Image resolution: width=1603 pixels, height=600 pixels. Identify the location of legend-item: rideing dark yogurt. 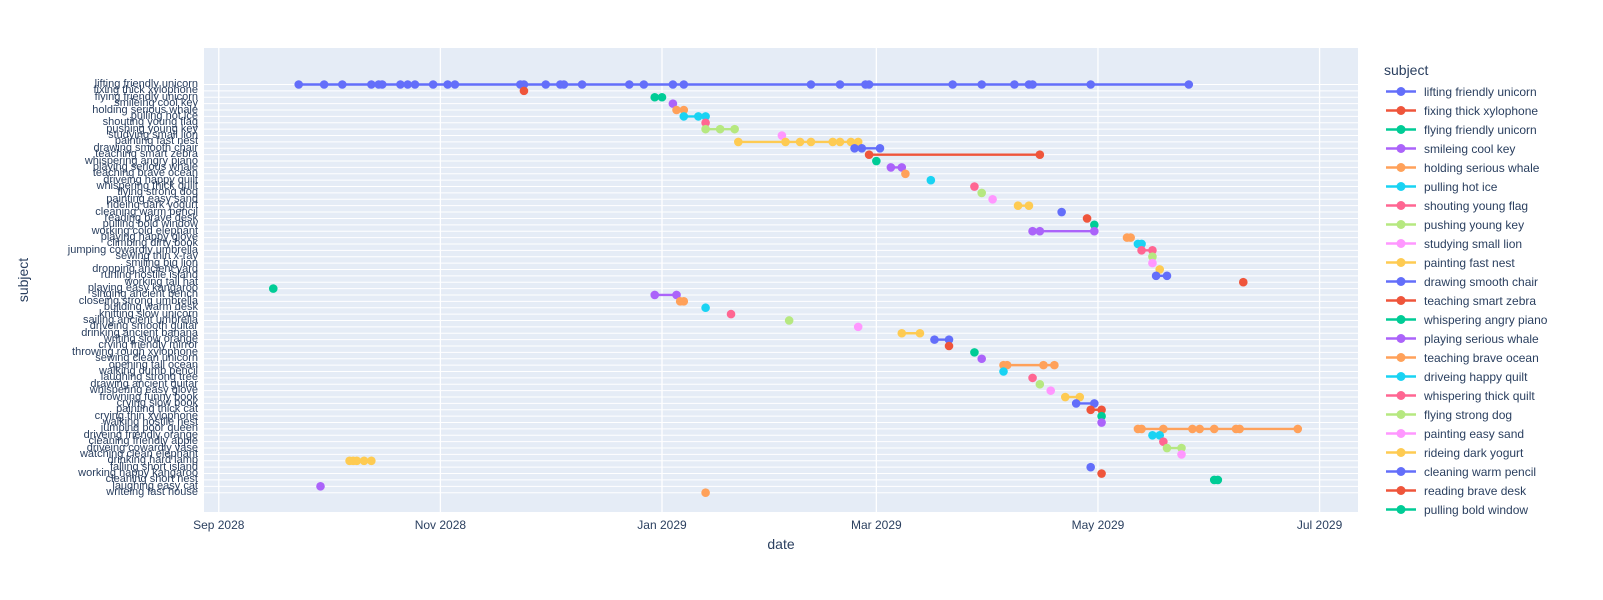
(1465, 452).